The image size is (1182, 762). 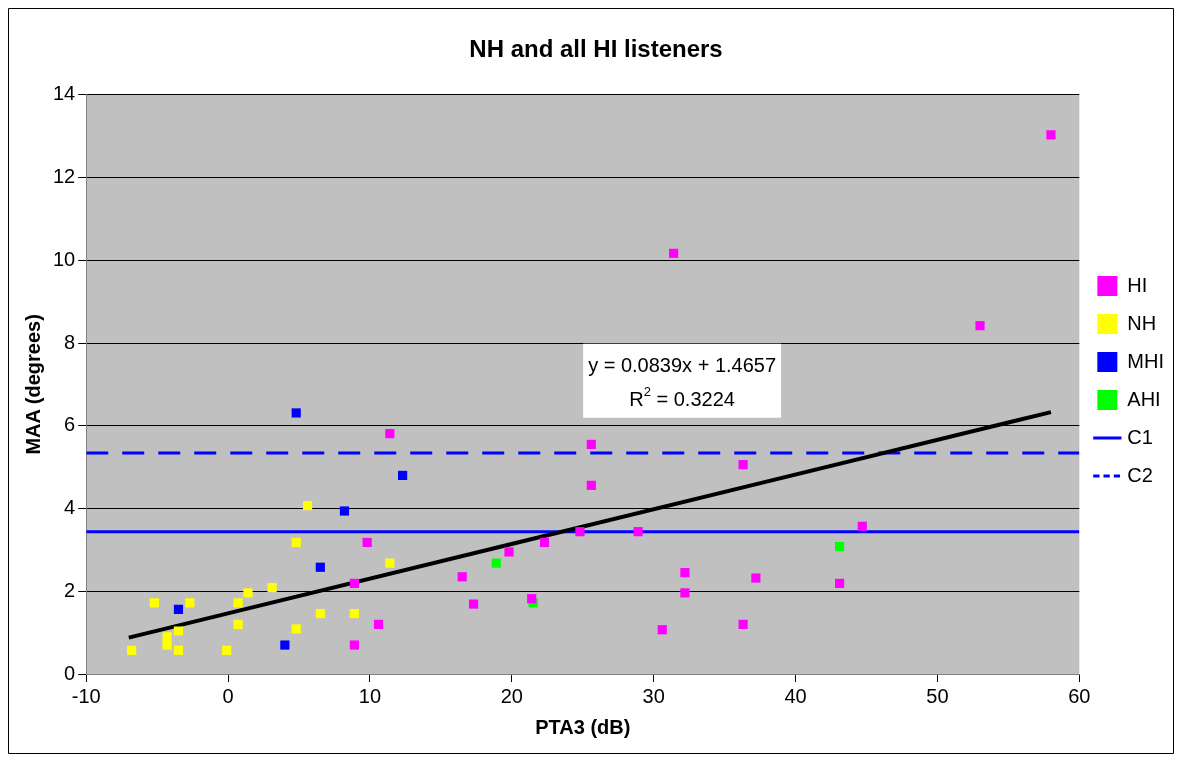 What do you see at coordinates (228, 695) in the screenshot?
I see `x-tick-label: 0` at bounding box center [228, 695].